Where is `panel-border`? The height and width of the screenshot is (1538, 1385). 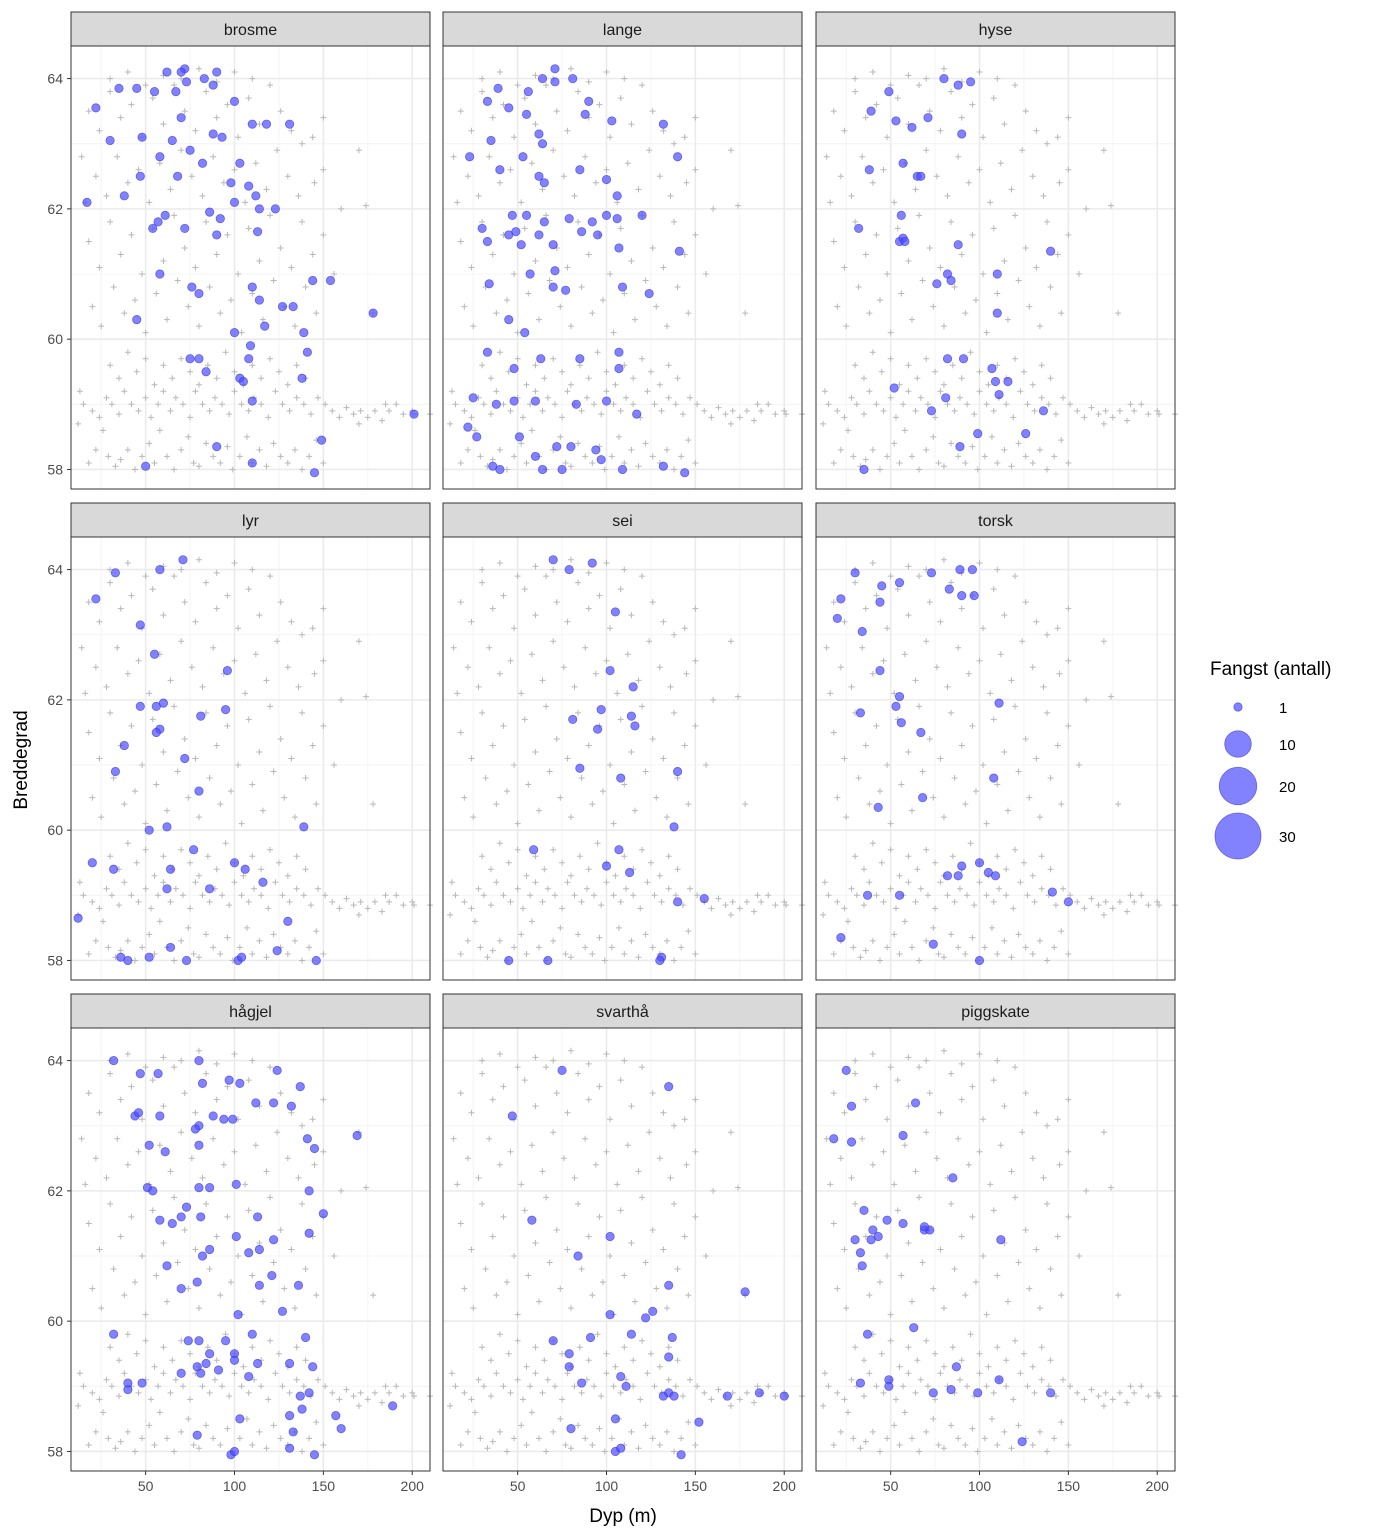 panel-border is located at coordinates (250, 267).